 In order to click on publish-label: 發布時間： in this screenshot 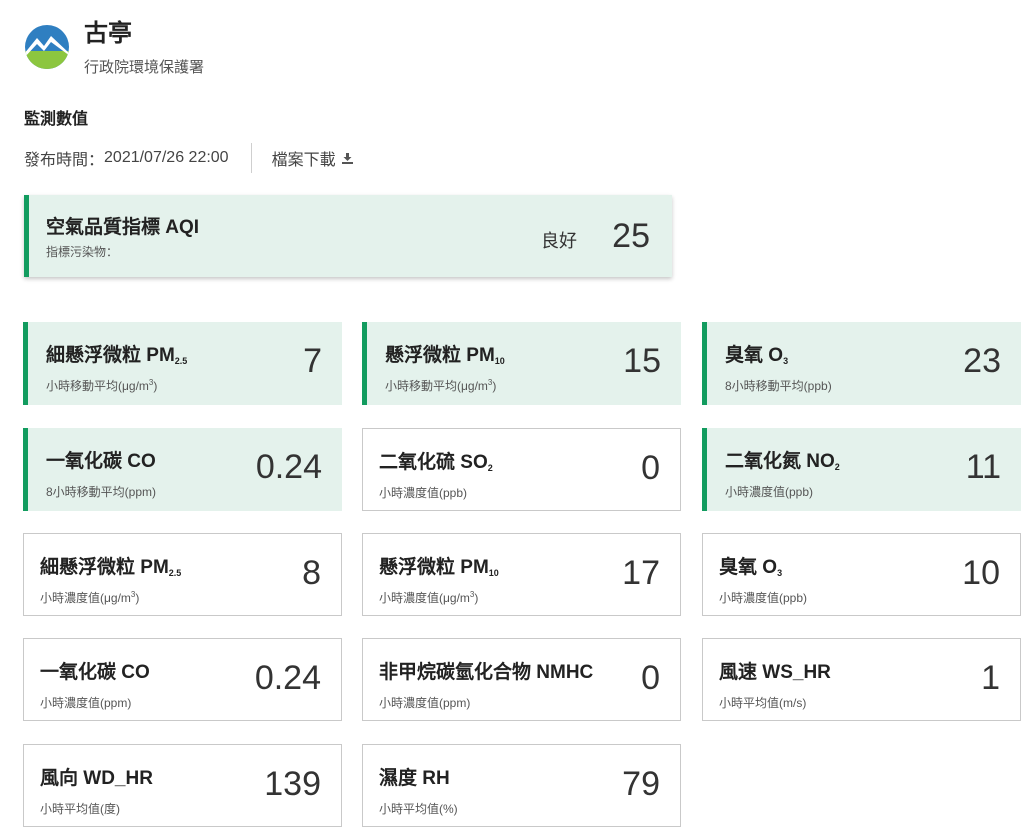, I will do `click(64, 160)`.